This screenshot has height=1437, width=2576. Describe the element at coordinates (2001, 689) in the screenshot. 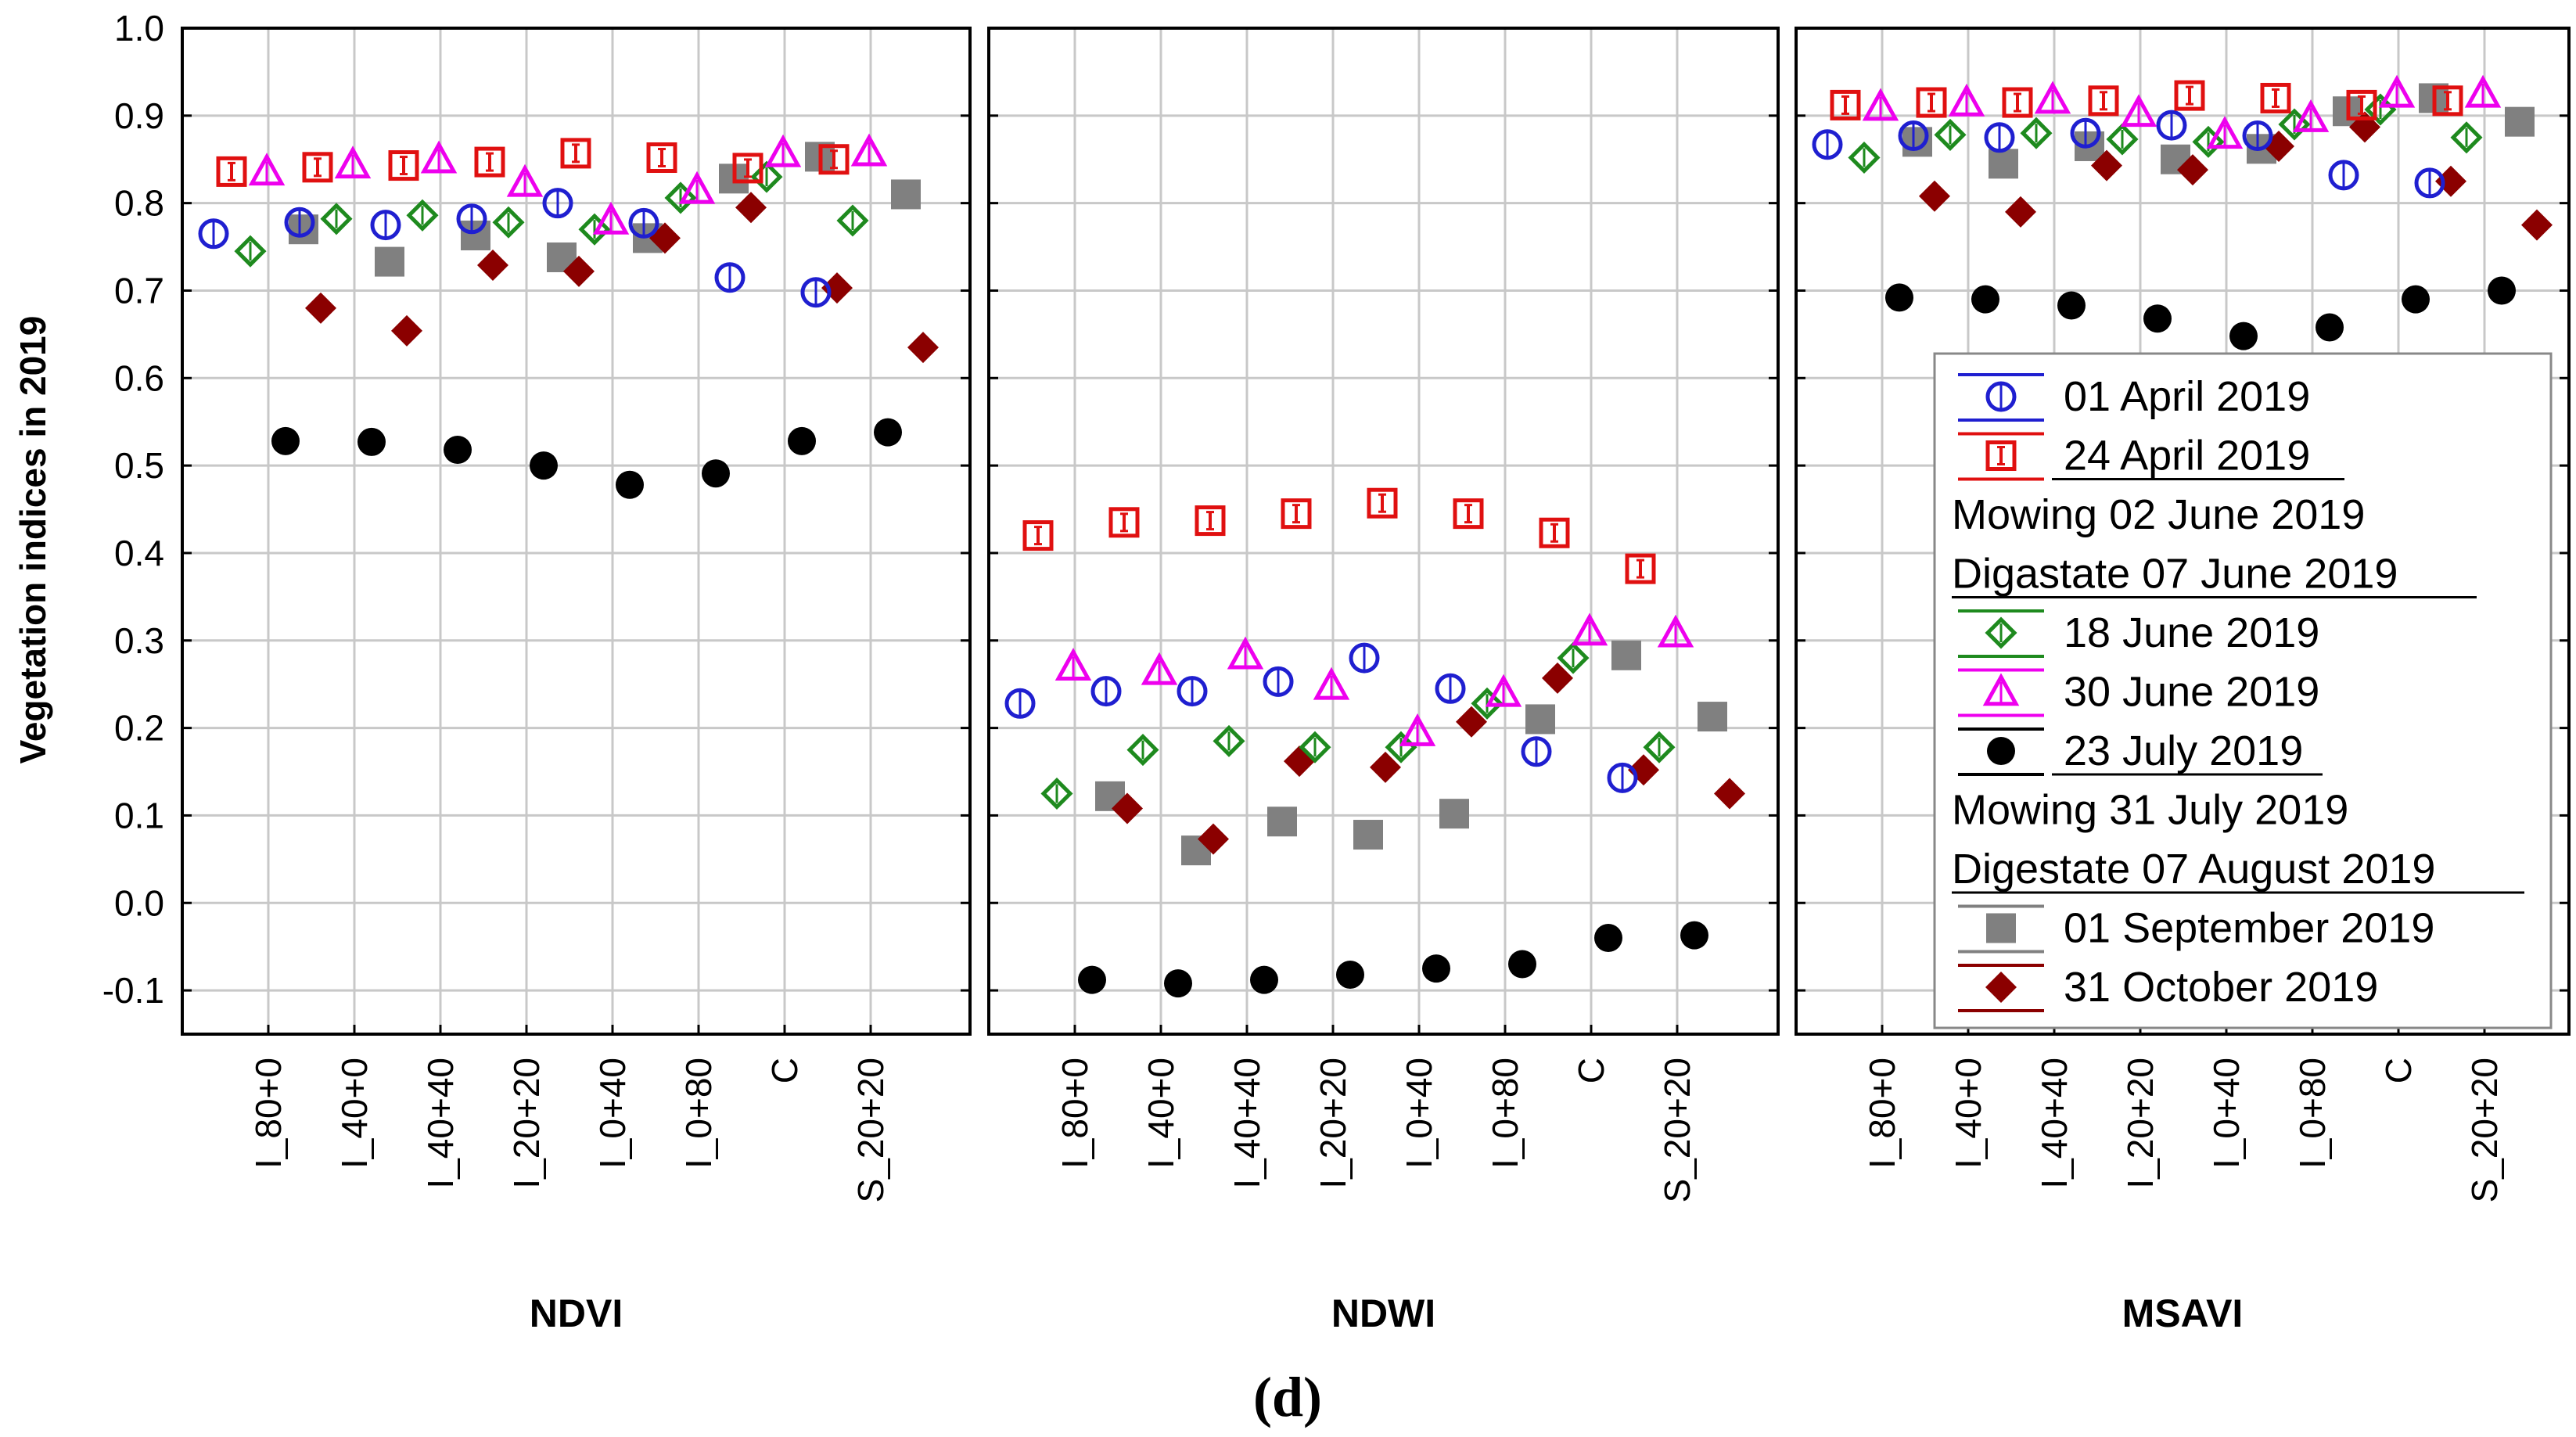

I see `legend-jun30-marker` at that location.